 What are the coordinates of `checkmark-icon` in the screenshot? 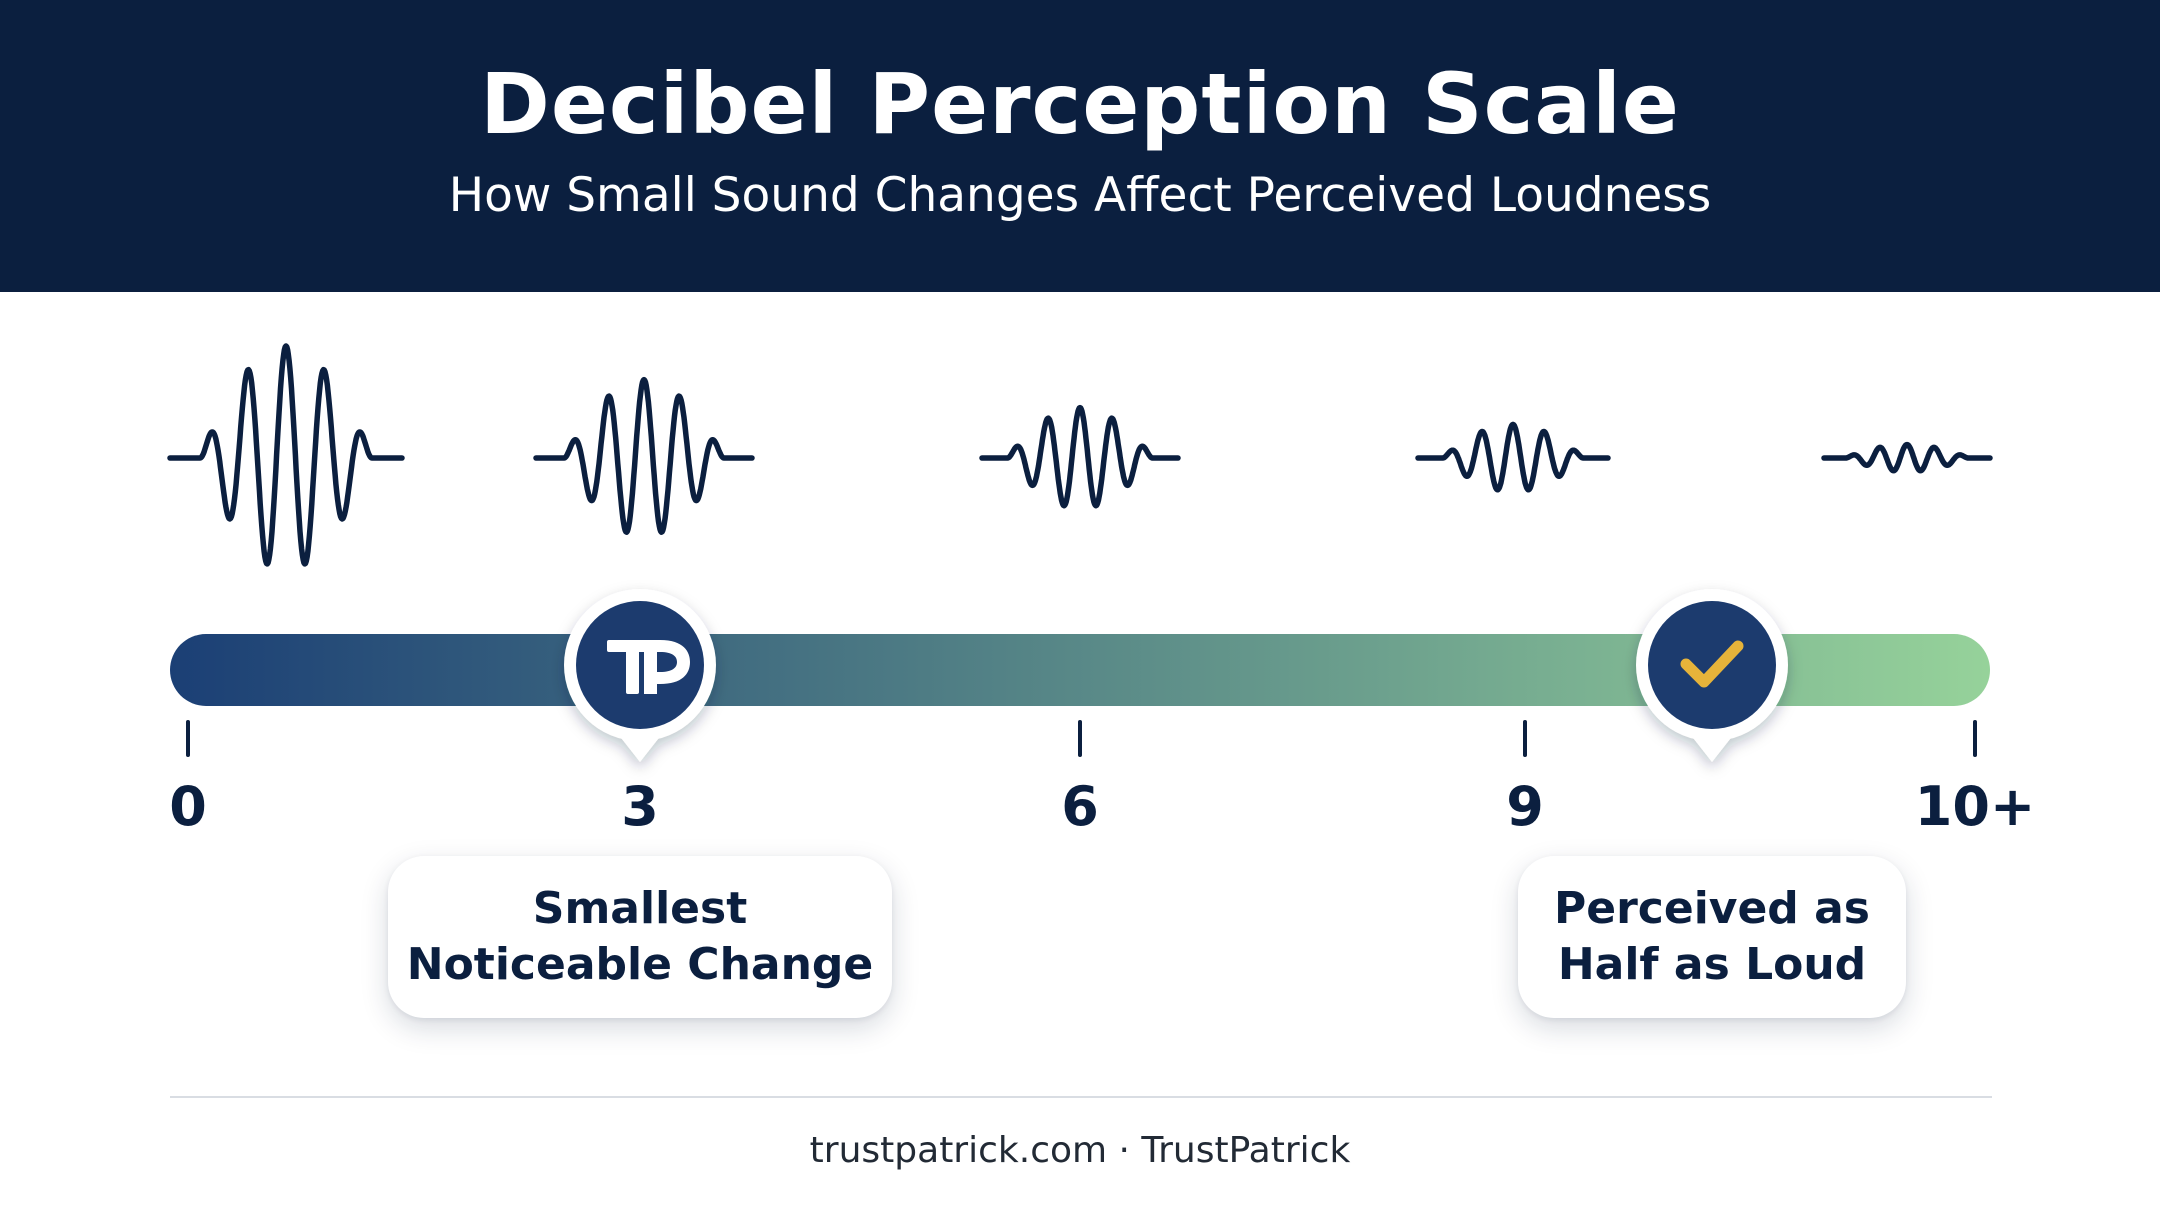 It's located at (1712, 664).